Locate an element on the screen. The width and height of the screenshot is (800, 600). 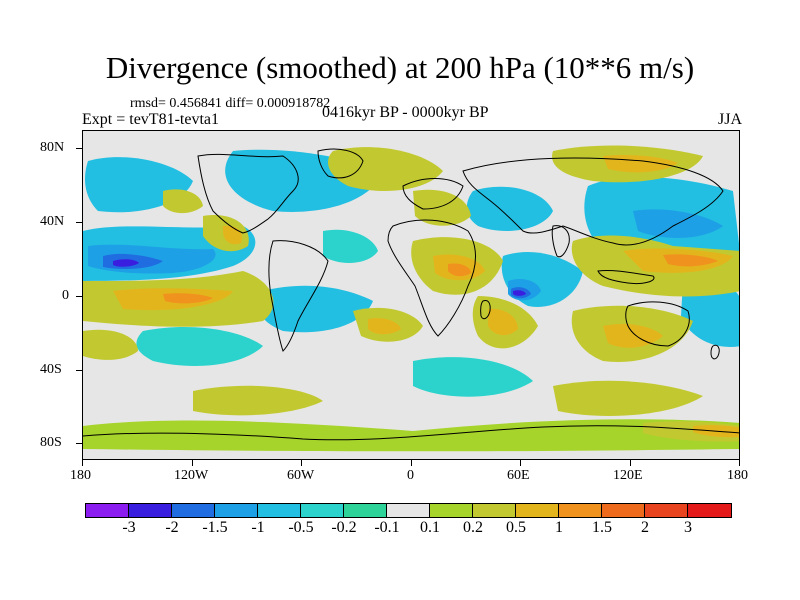
coastline-madagascar is located at coordinates (485, 310).